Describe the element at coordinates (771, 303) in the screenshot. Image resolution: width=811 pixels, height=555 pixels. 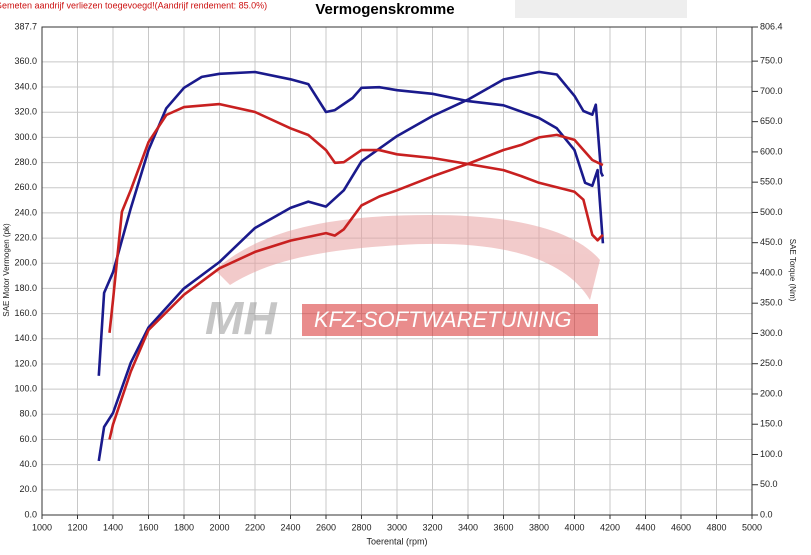
I see `y2-tick-label: 350.0` at that location.